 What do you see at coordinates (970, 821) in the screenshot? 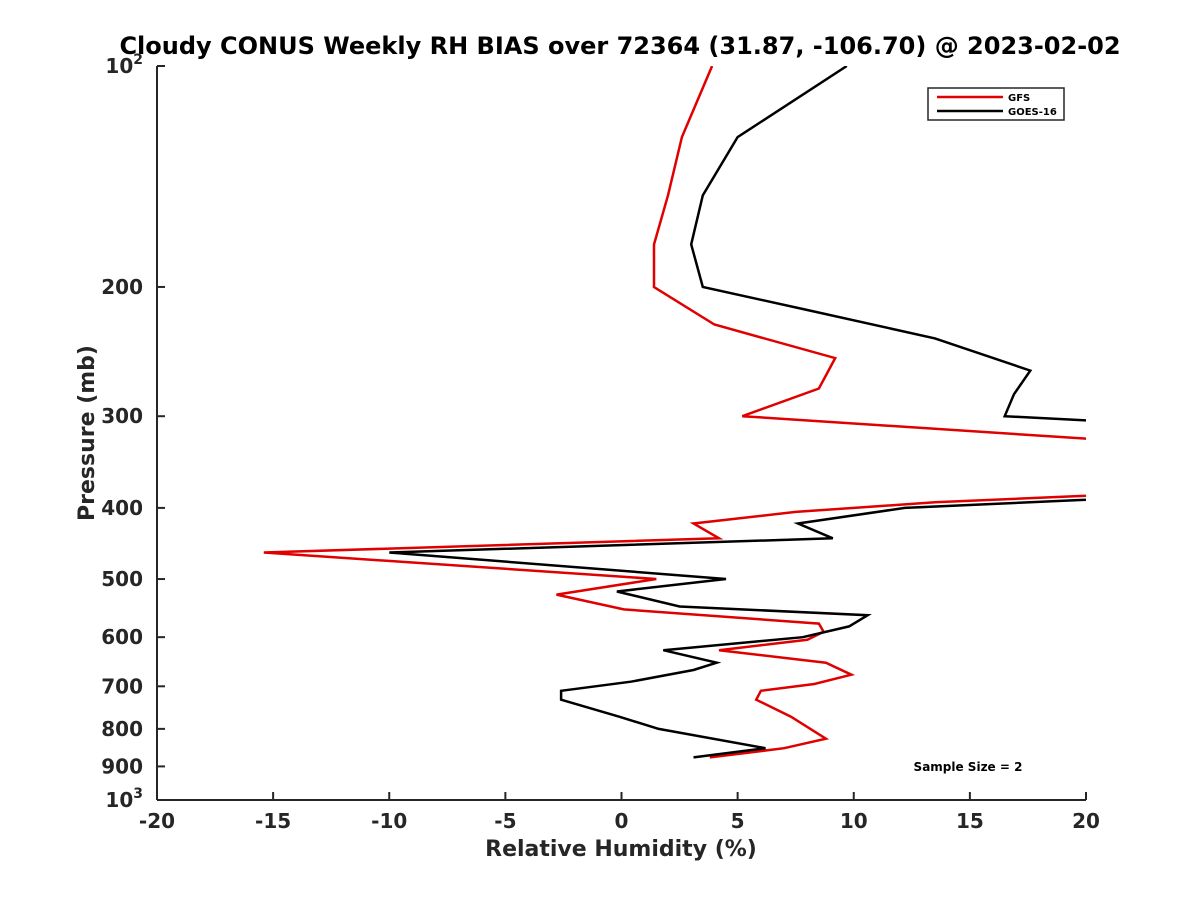
I see `x-tick-label: 15` at bounding box center [970, 821].